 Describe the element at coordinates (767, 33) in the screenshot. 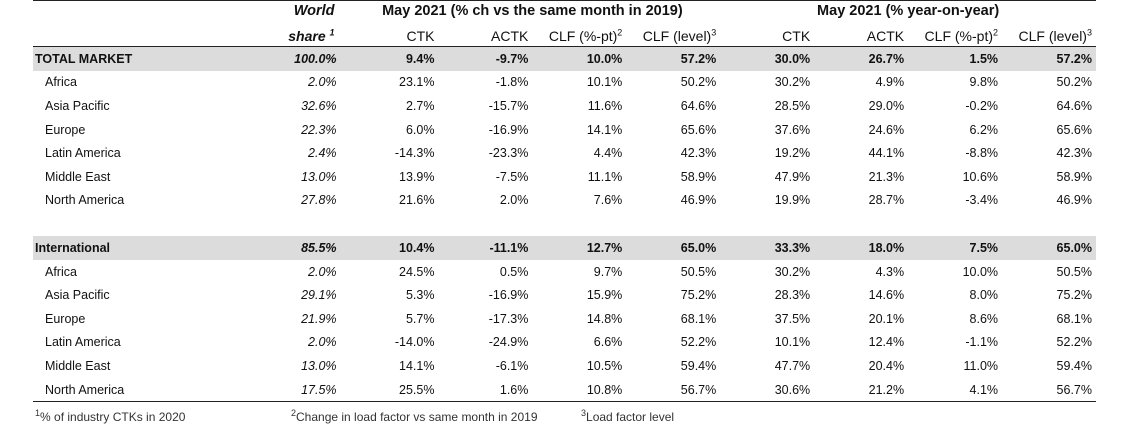

I see `col-ctk-yoy-header: CTK` at that location.